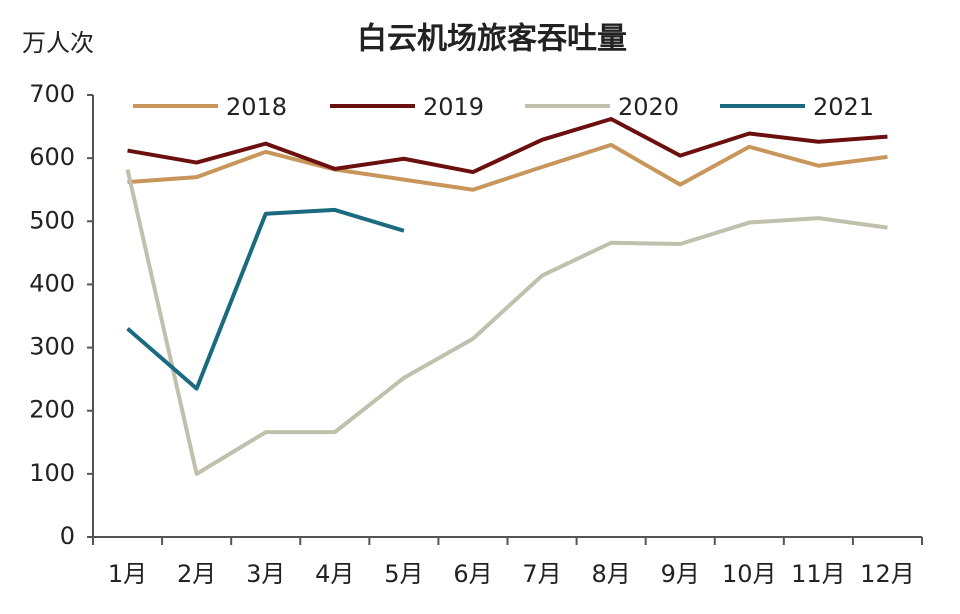 The width and height of the screenshot is (960, 614). I want to click on x-tick-label: 5月, so click(403, 574).